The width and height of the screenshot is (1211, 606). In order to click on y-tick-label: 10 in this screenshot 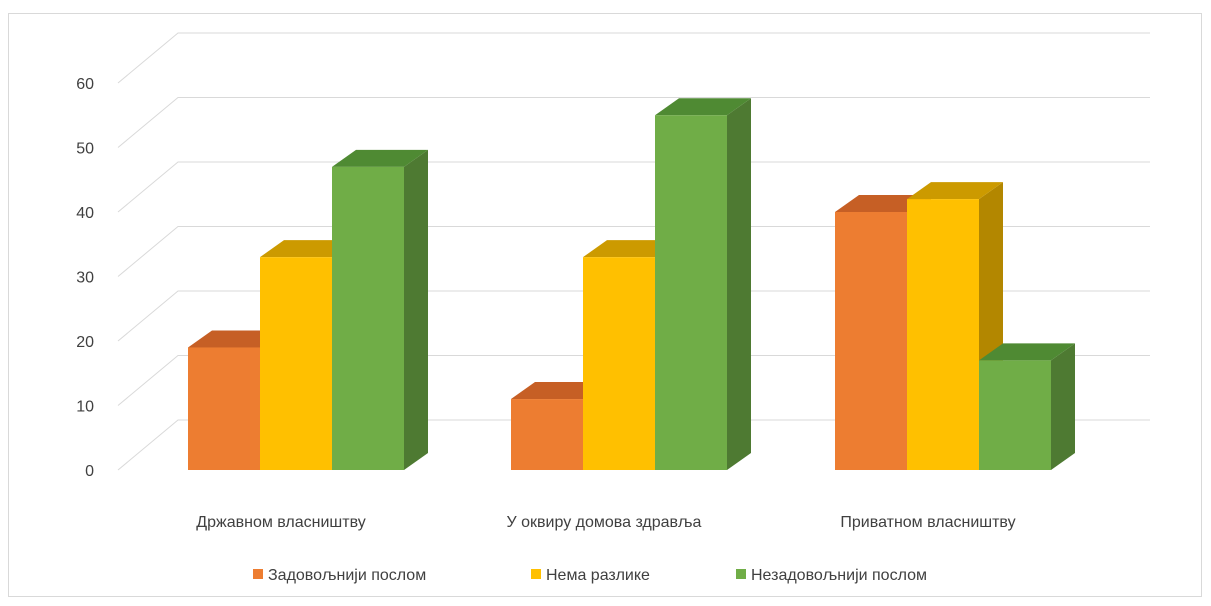, I will do `click(85, 407)`.